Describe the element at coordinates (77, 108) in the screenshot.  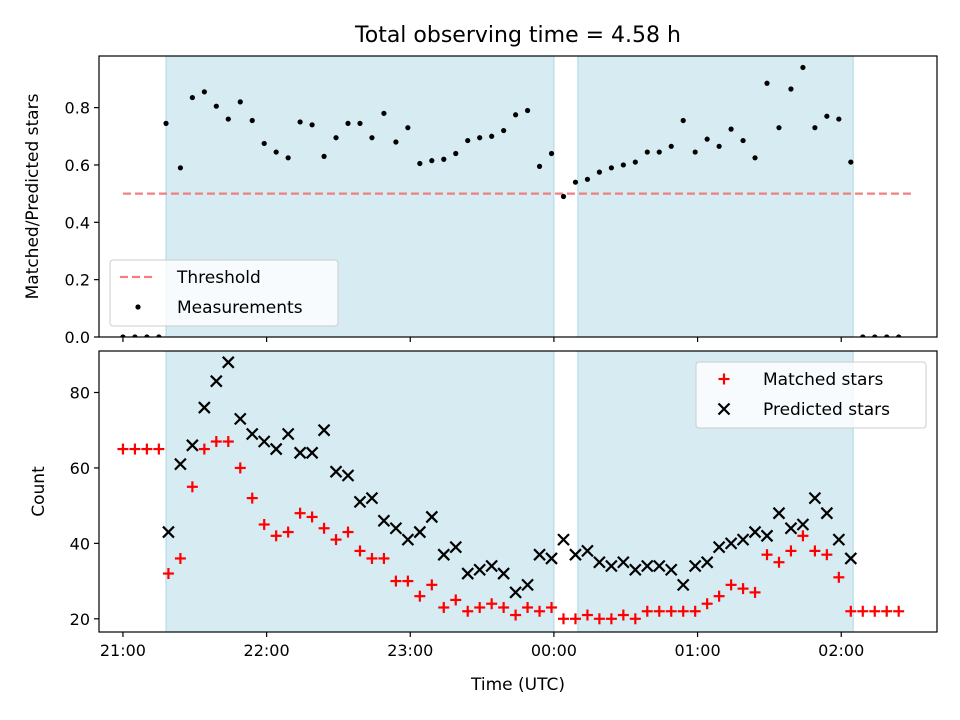
I see `y-tick-label: 0.8` at that location.